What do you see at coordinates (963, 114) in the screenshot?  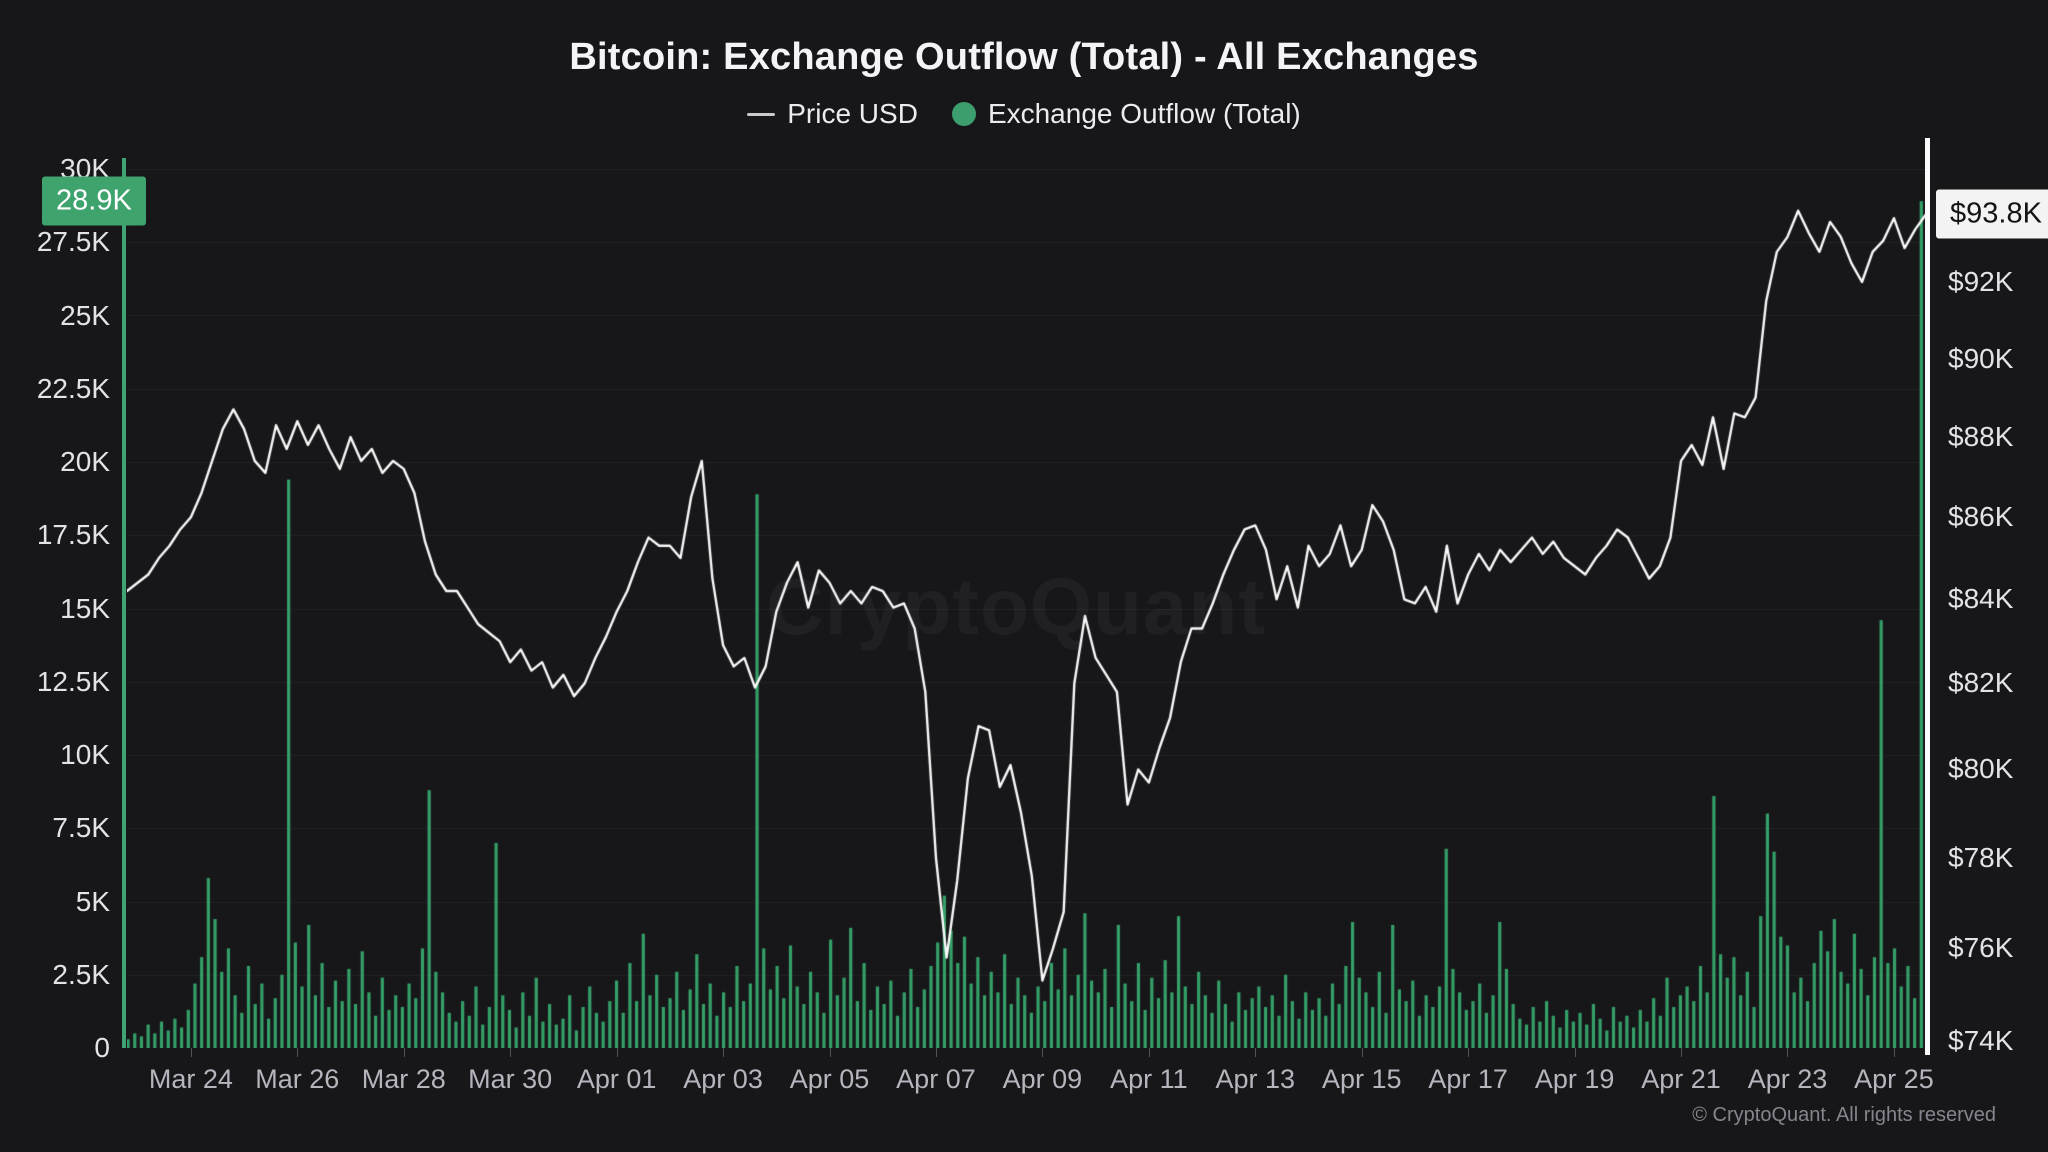 I see `dot-marker-icon` at bounding box center [963, 114].